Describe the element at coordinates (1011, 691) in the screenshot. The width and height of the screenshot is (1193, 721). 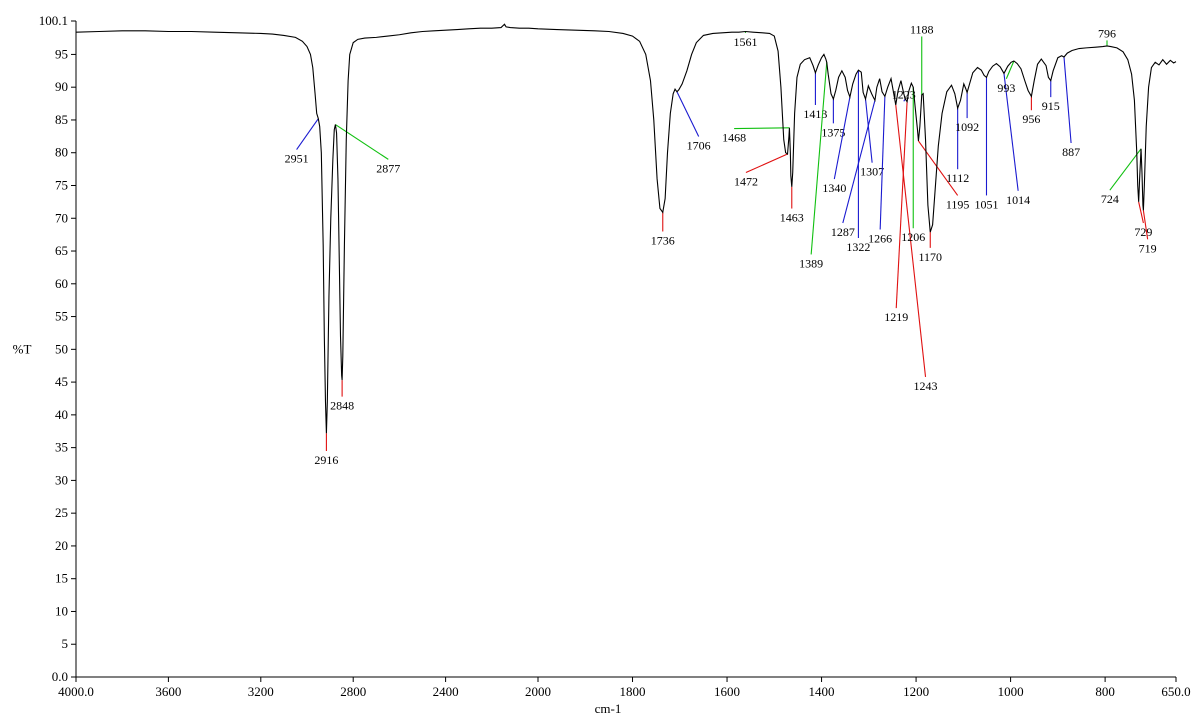
I see `x-tick-label: 1000` at that location.